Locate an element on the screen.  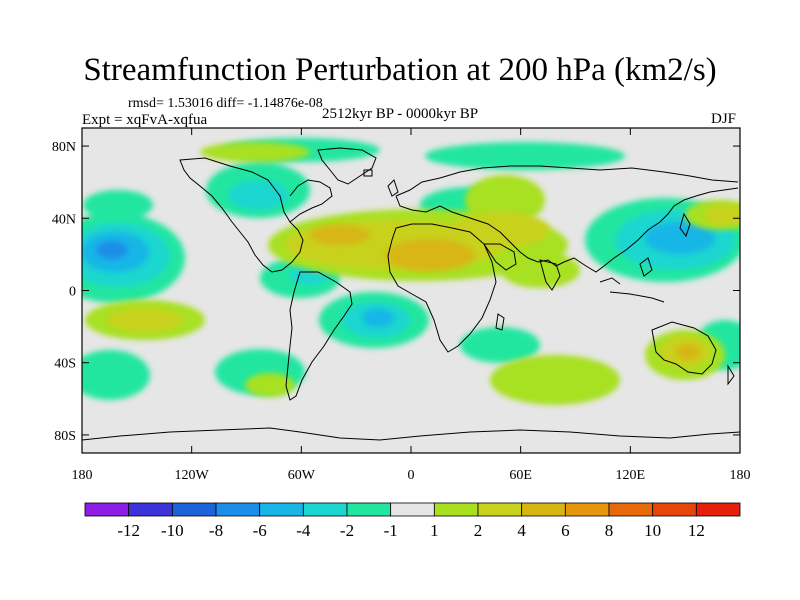
y-tick-label: 80S is located at coordinates (65, 436).